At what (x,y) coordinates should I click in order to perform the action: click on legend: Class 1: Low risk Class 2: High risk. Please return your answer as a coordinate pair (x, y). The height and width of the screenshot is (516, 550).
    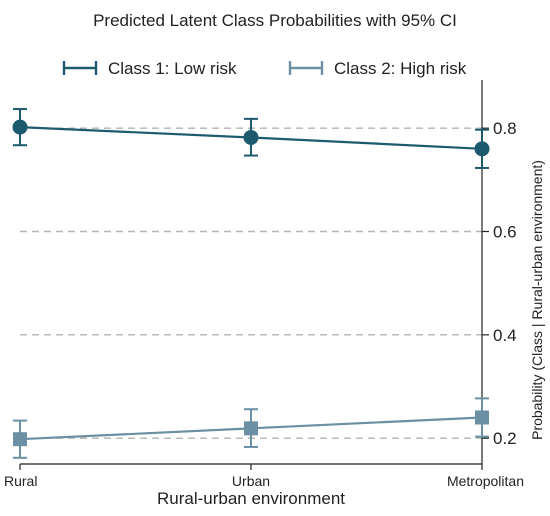
    Looking at the image, I should click on (264, 68).